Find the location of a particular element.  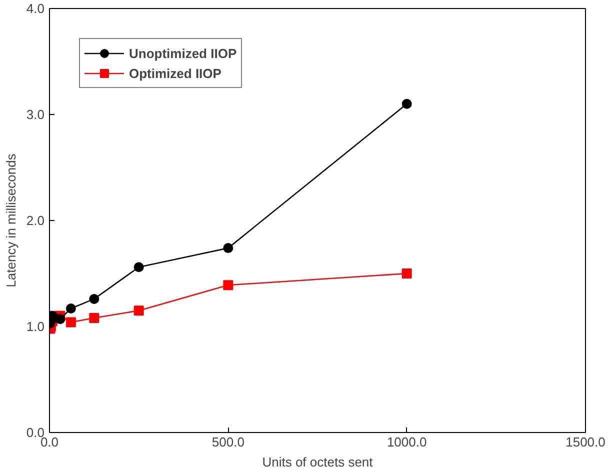

y-tick-label: 4.0 is located at coordinates (35, 8).